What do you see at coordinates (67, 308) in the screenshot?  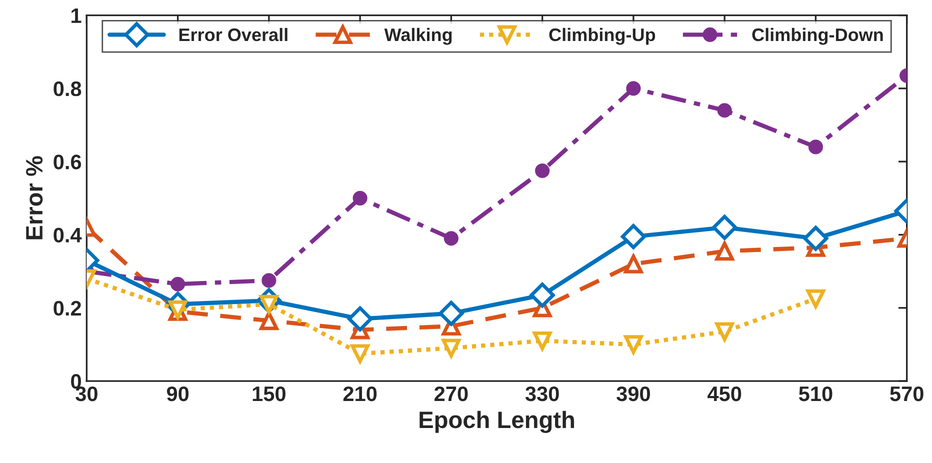 I see `y-tick-label: 0.2` at bounding box center [67, 308].